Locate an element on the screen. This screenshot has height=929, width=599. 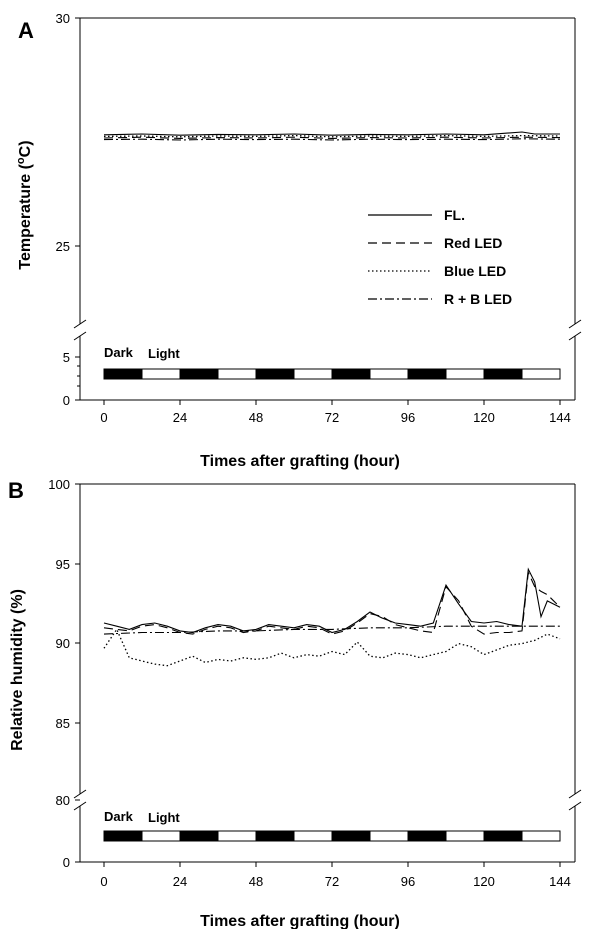
legend-label: Red LED is located at coordinates (473, 243).